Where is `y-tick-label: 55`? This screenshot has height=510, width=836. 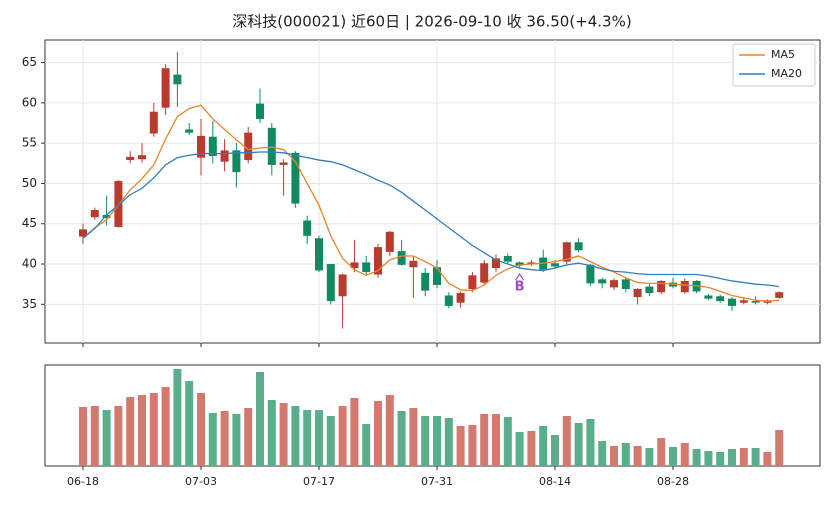 y-tick-label: 55 is located at coordinates (29, 143).